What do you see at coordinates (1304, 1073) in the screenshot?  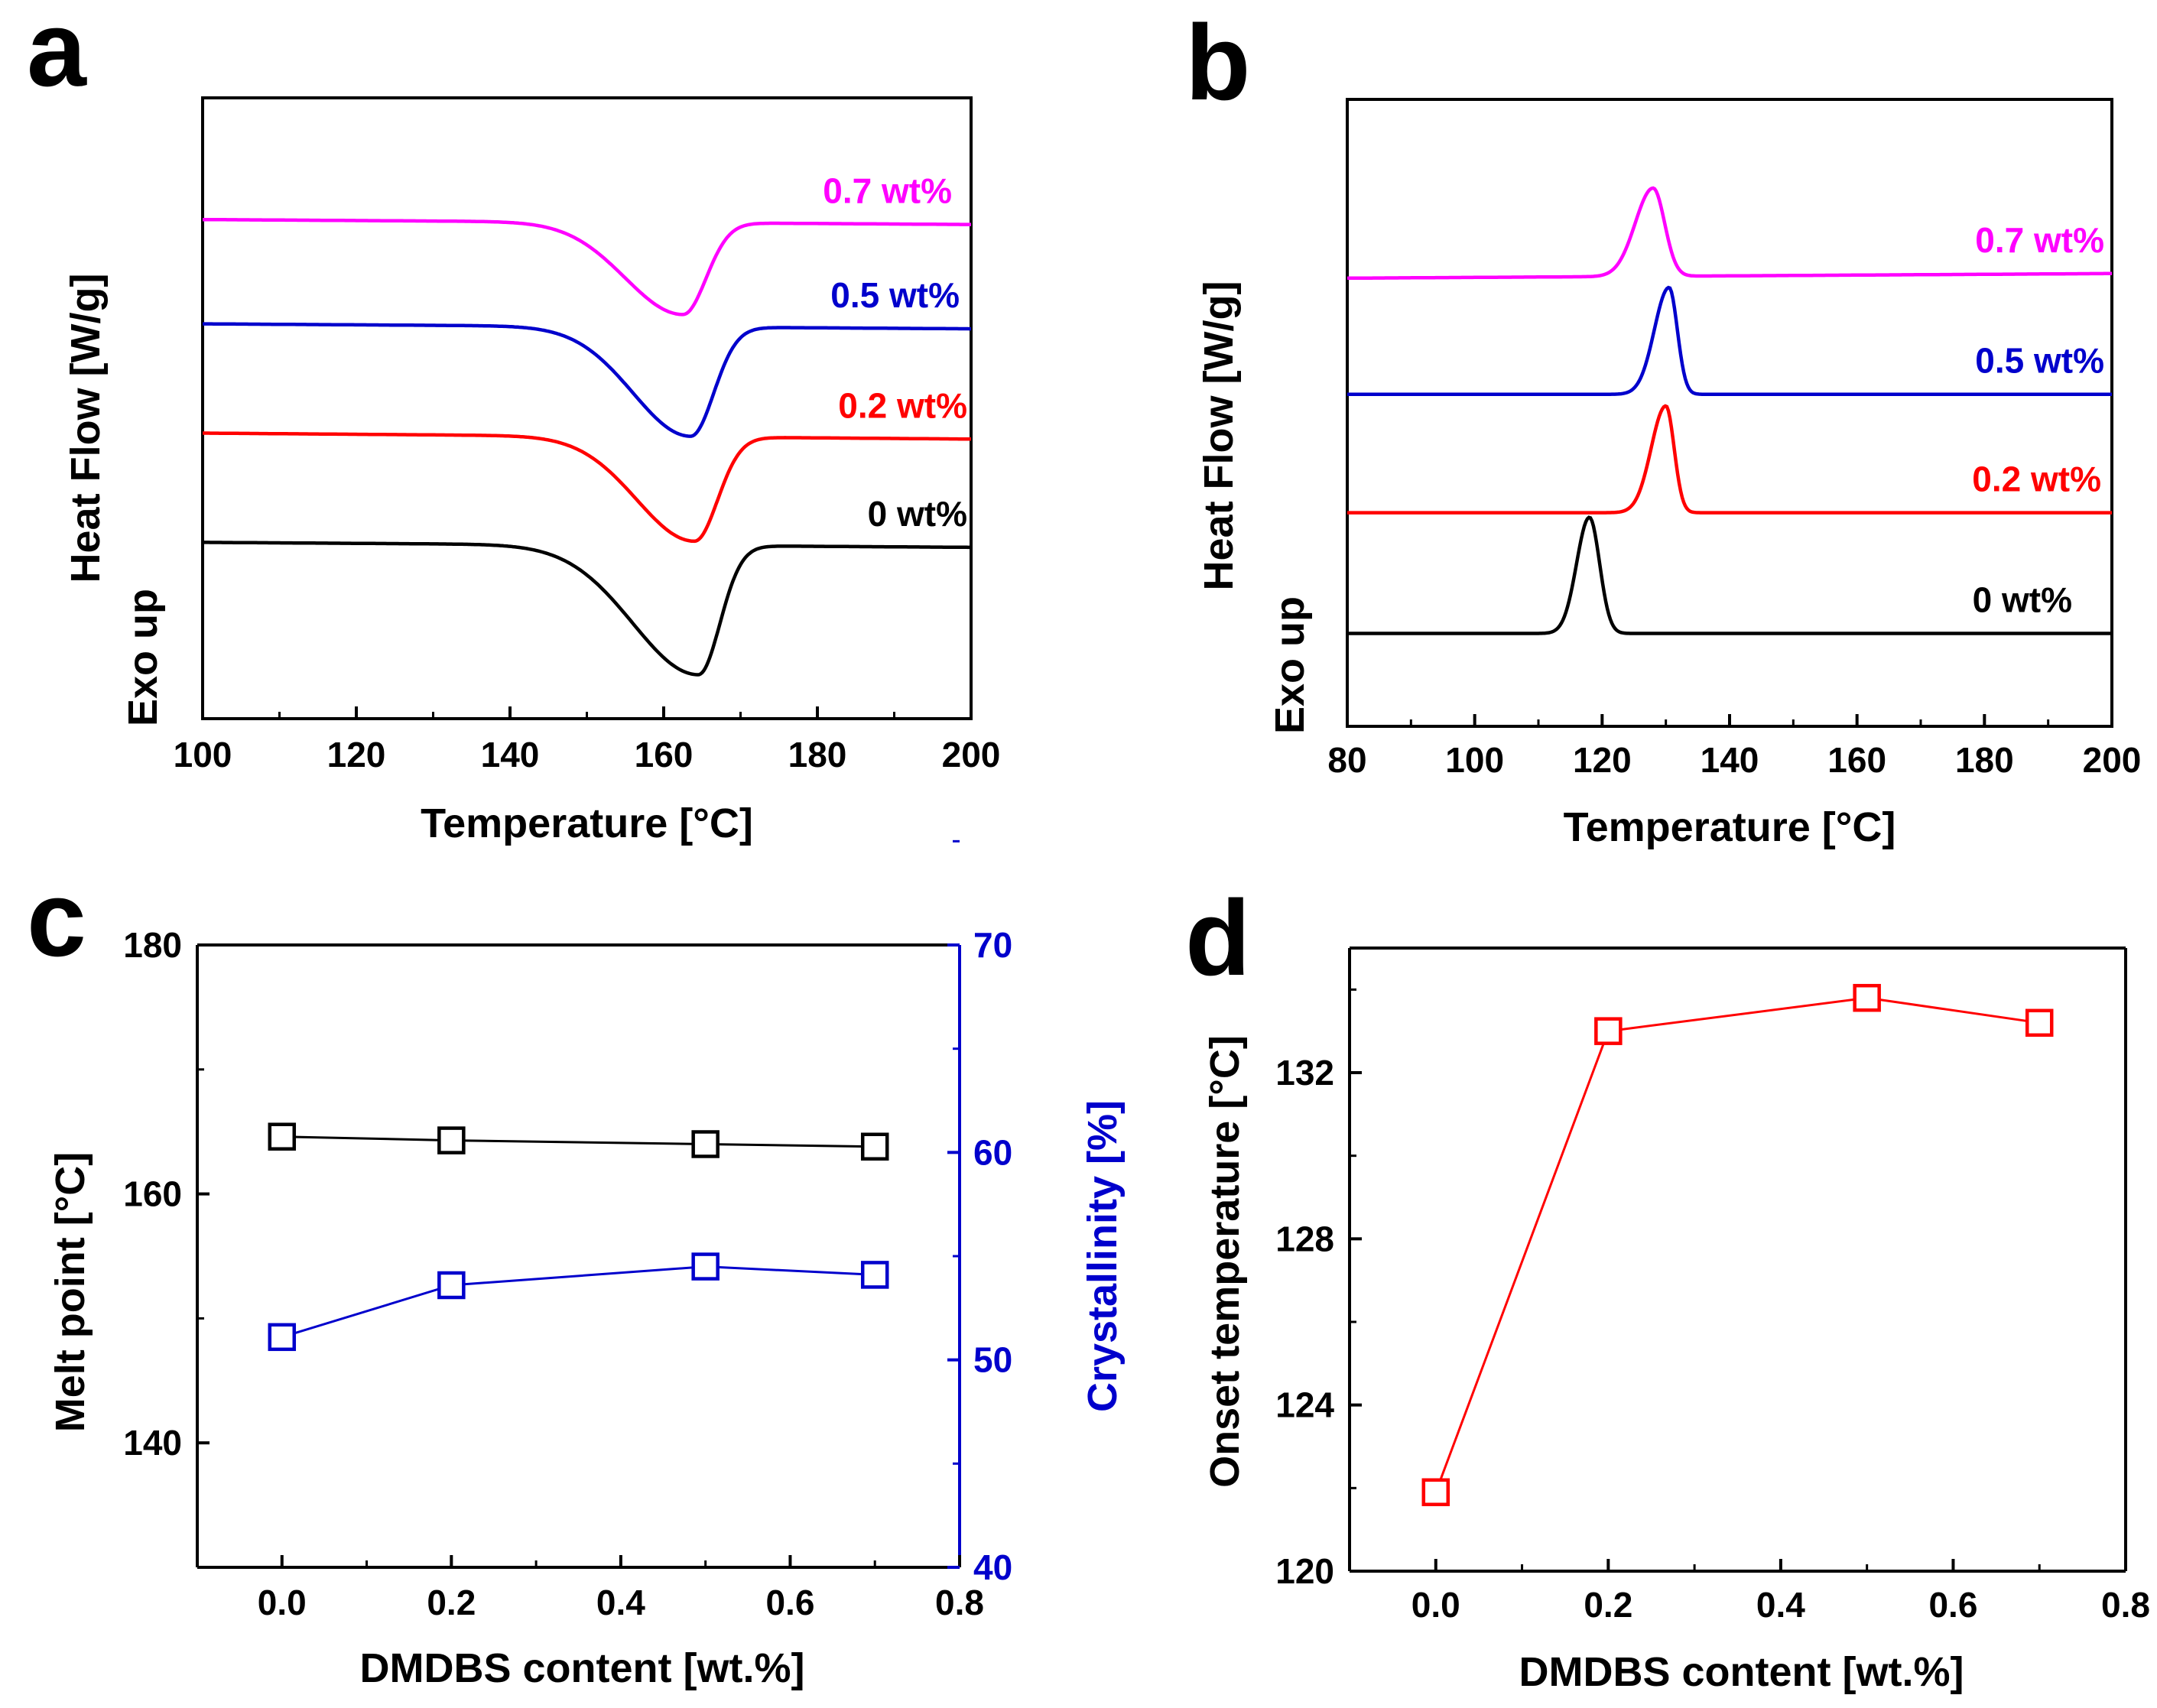 I see `y-tick-label: 132` at bounding box center [1304, 1073].